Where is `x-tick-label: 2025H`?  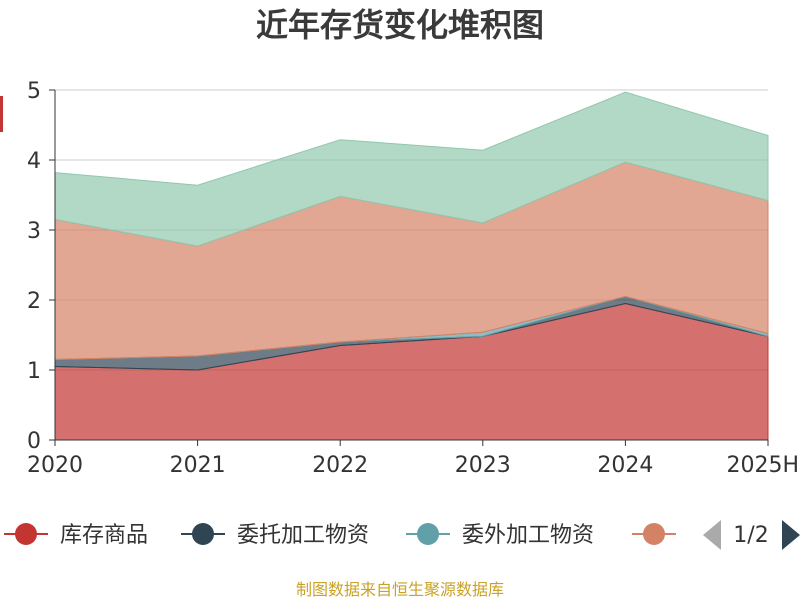 x-tick-label: 2025H is located at coordinates (762, 465).